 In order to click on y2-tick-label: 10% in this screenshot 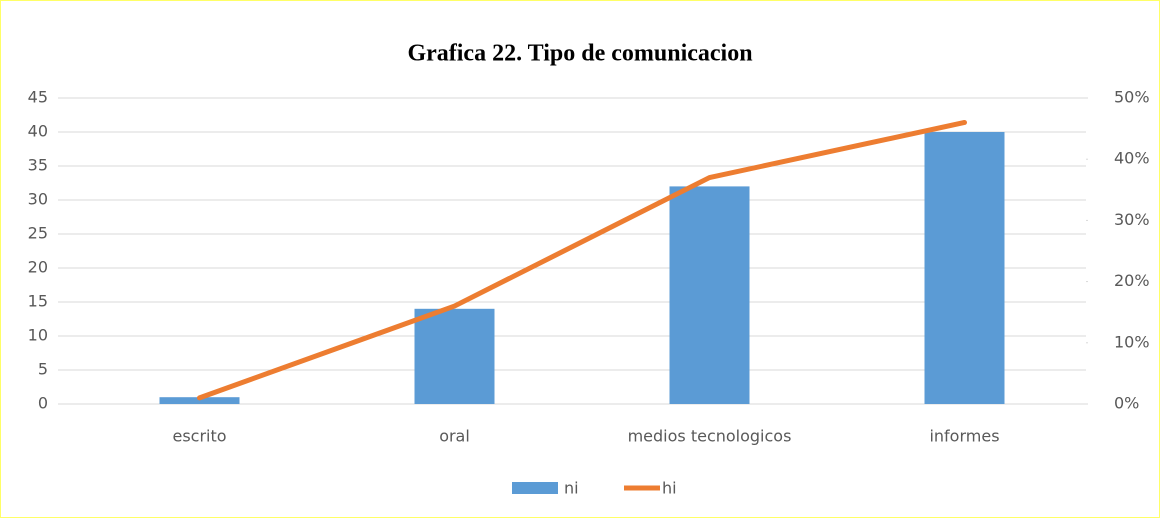, I will do `click(1132, 341)`.